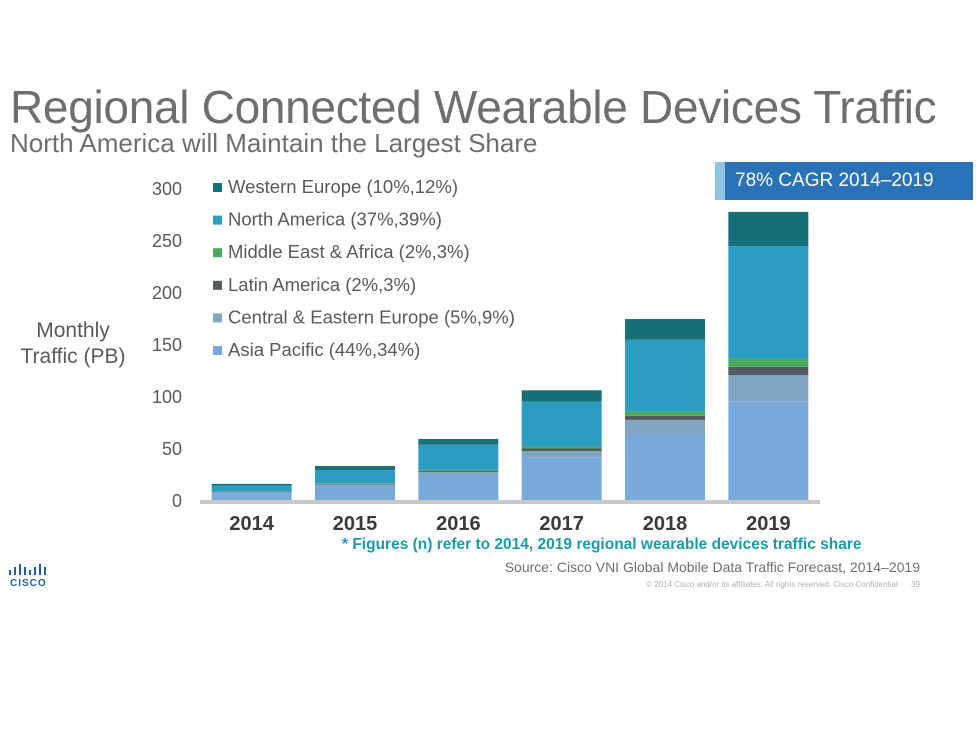  What do you see at coordinates (355, 524) in the screenshot?
I see `x-tick-label: 2015` at bounding box center [355, 524].